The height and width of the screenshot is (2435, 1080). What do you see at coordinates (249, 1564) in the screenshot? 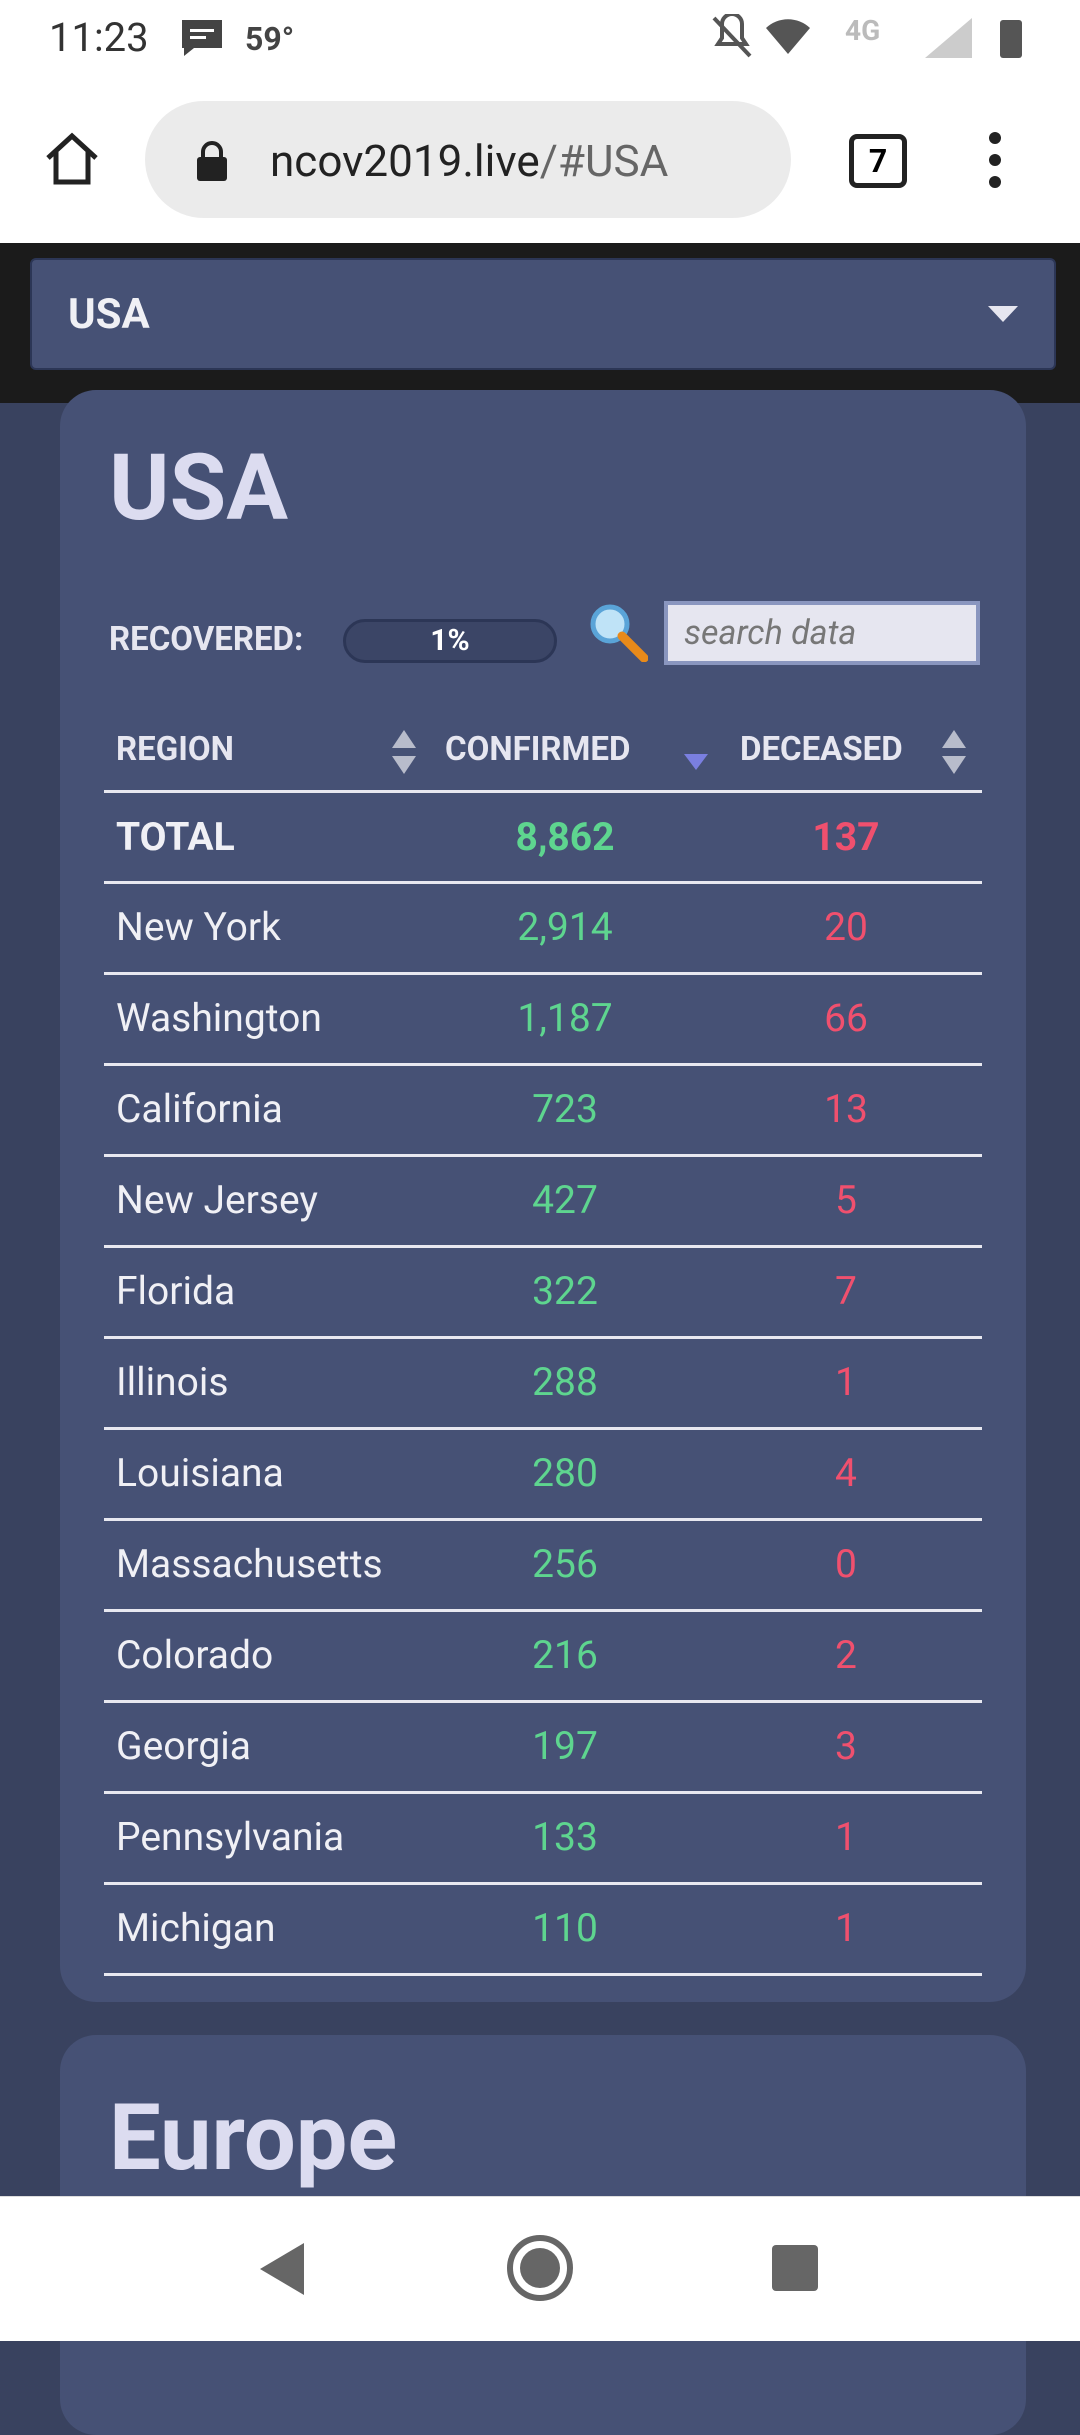
I see `region-name: Massachusetts` at bounding box center [249, 1564].